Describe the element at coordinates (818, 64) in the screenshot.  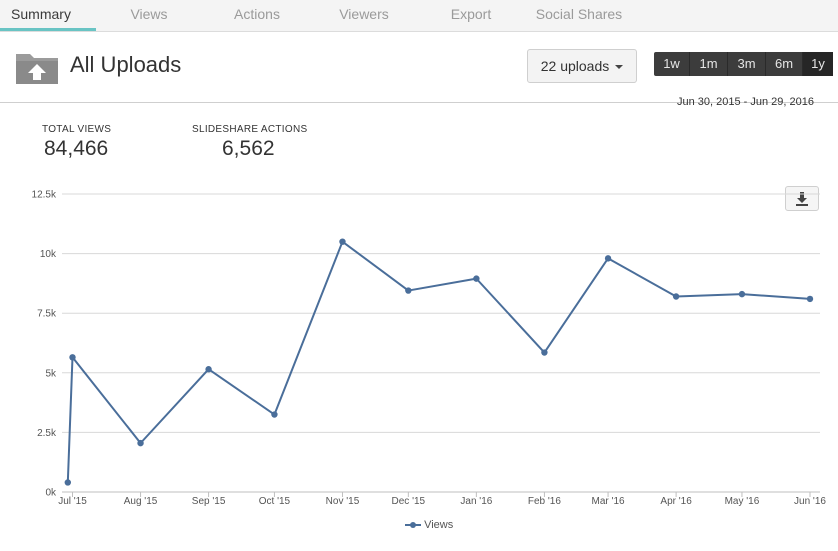
I see `range-1y-button: 1y` at that location.